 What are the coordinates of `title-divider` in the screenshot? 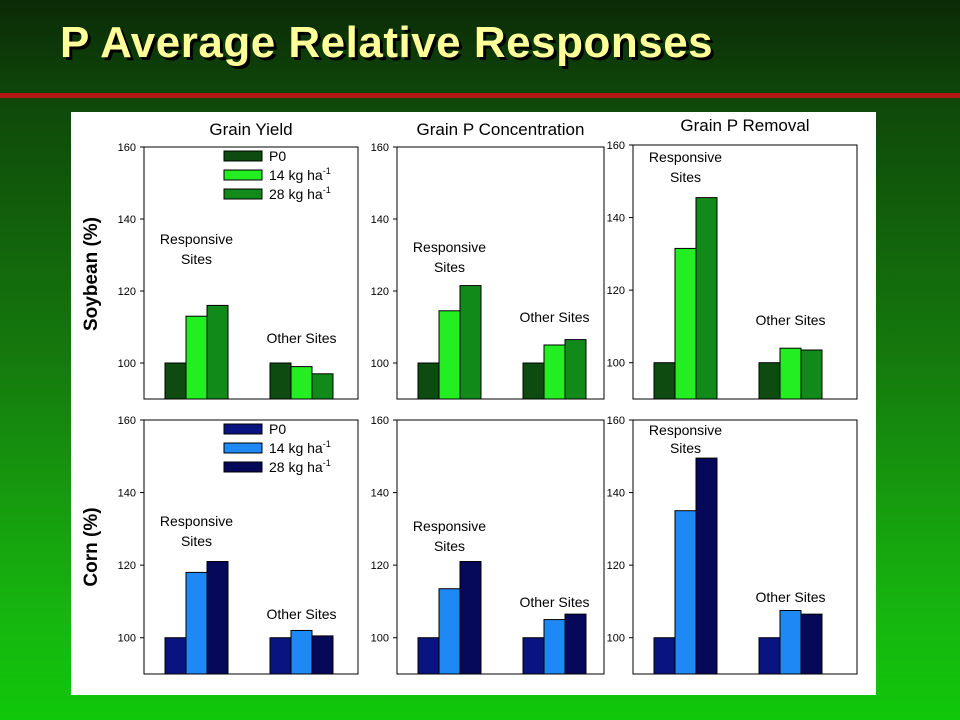 It's located at (480, 95).